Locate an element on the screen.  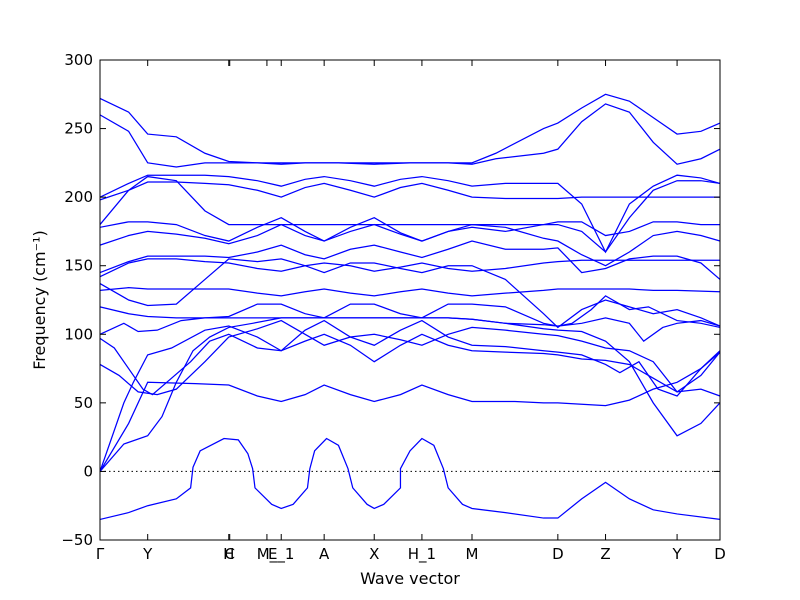
x-tick-label: Z is located at coordinates (605, 554).